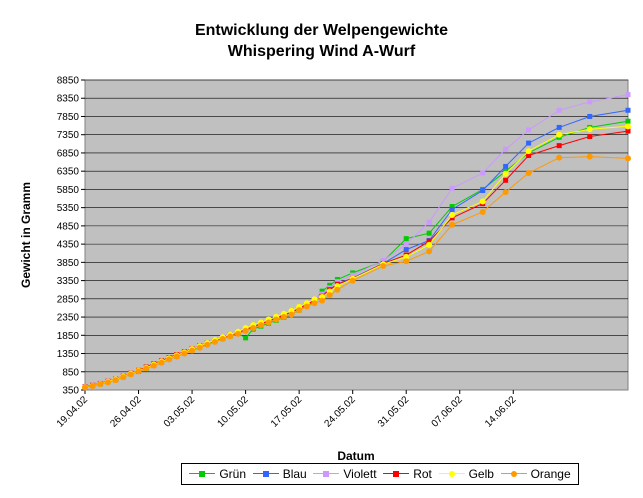 This screenshot has width=643, height=498. Describe the element at coordinates (481, 474) in the screenshot. I see `legend-label: Gelb` at that location.